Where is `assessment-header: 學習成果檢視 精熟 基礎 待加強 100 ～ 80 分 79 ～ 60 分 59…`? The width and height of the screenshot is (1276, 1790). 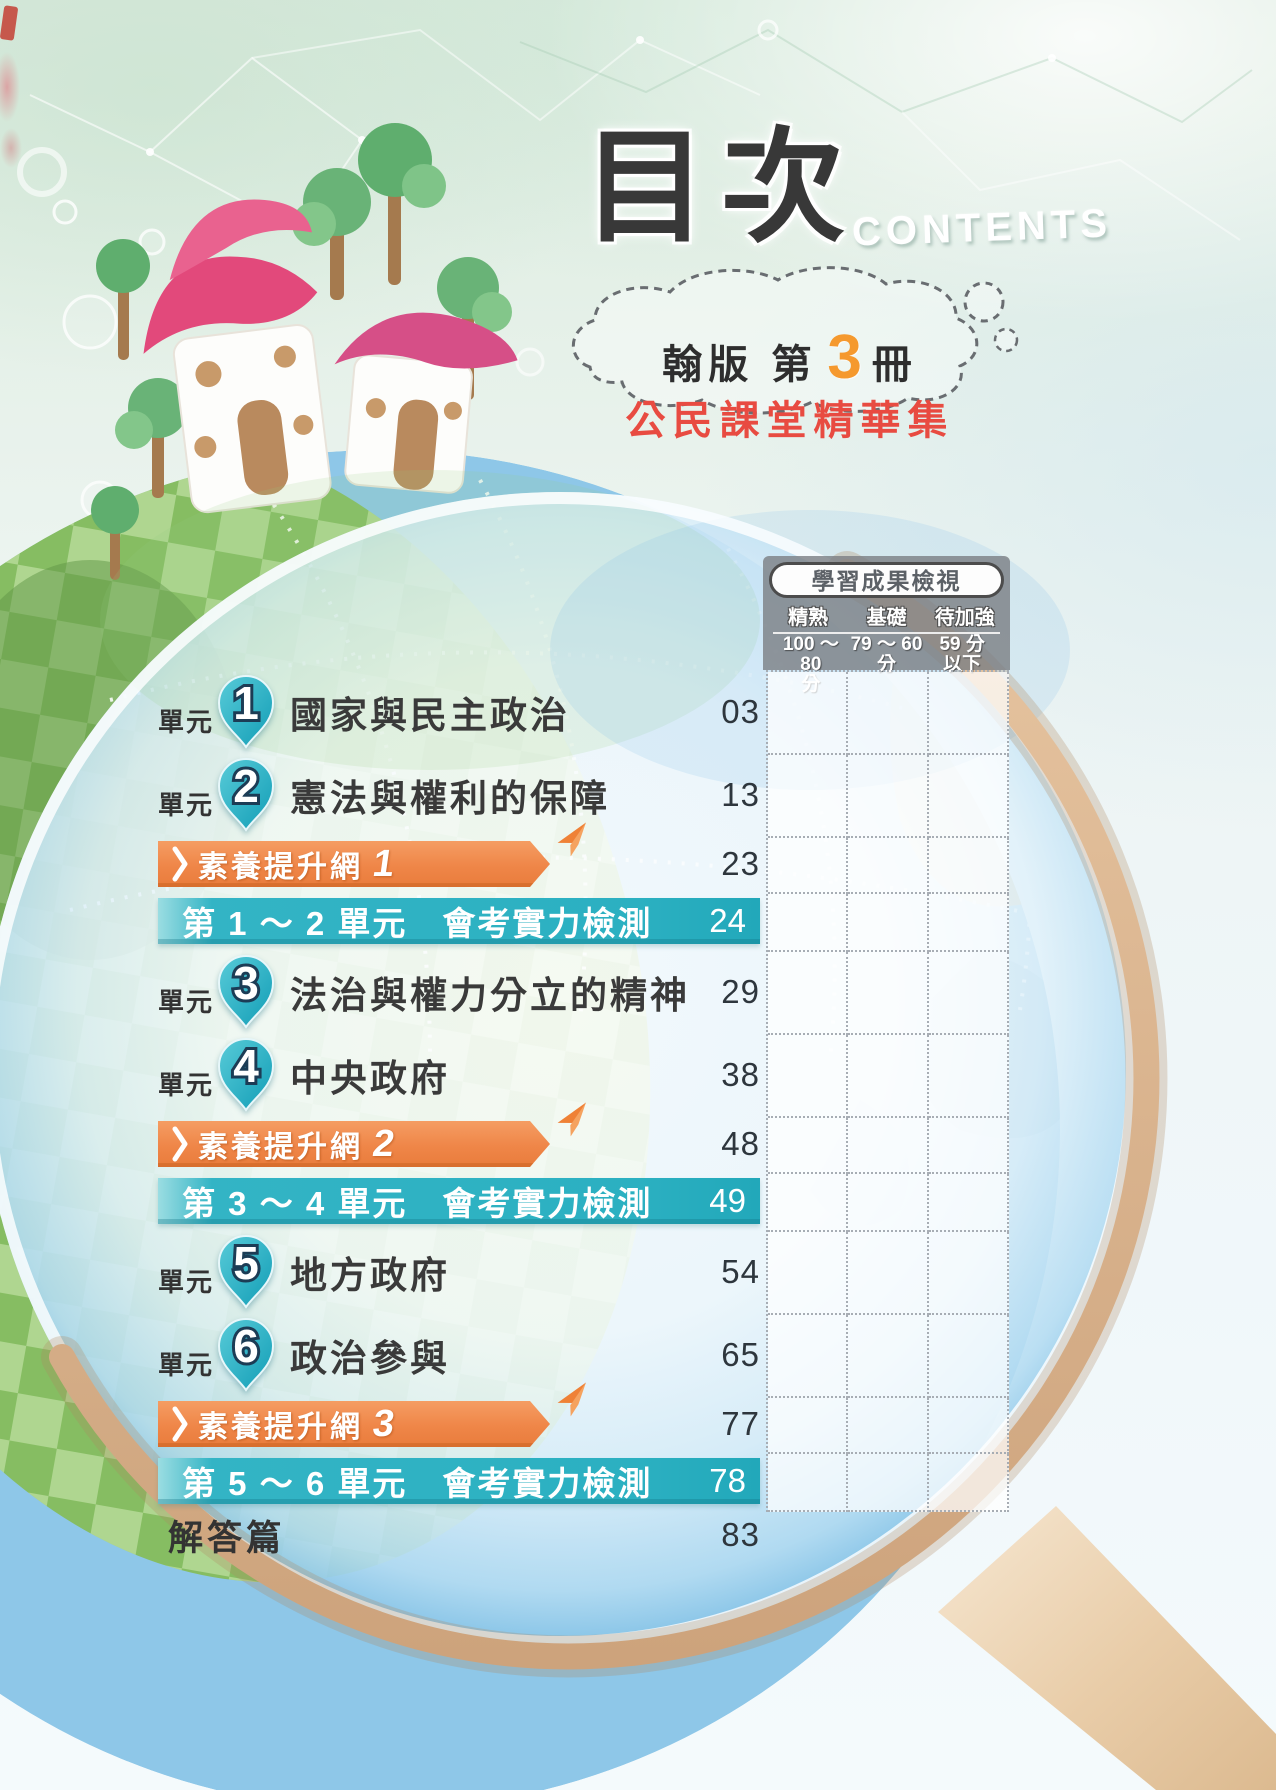 assessment-header: 學習成果檢視 精熟 基礎 待加強 100 ～ 80 分 79 ～ 60 分 59… is located at coordinates (886, 625).